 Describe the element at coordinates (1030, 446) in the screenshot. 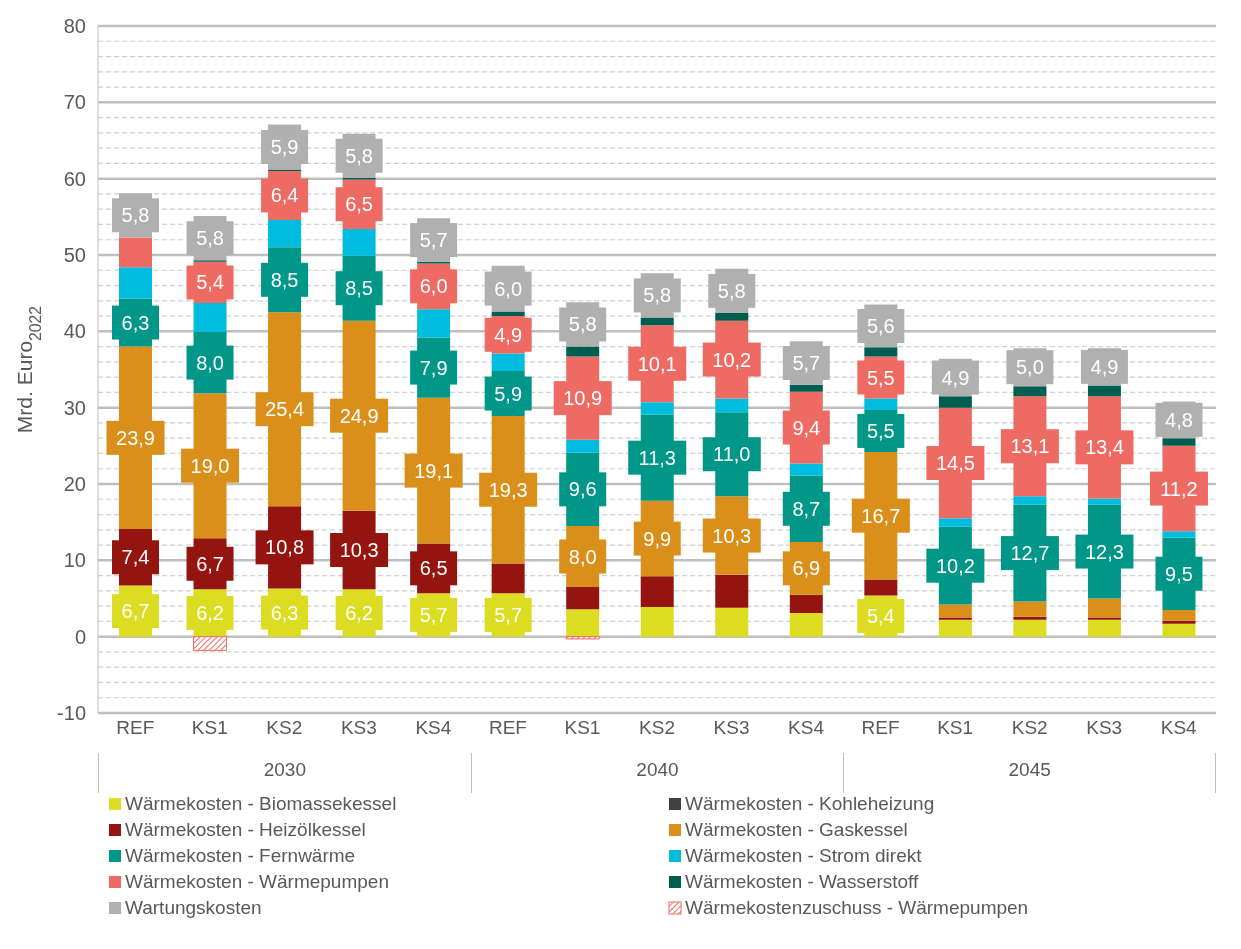

I see `data-label: 13,1` at that location.